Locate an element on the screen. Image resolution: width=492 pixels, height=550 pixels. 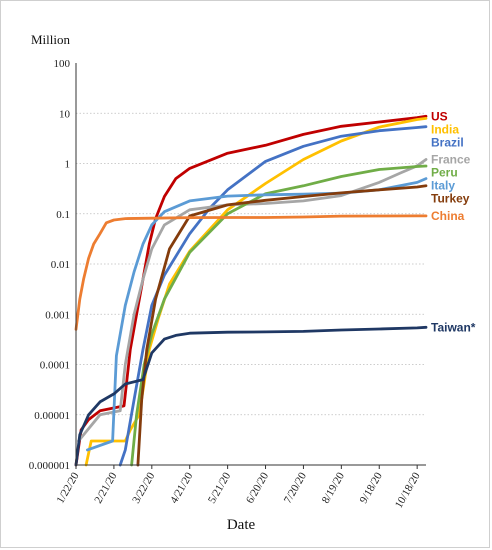
y-tick-label: 0.01 is located at coordinates (60, 265).